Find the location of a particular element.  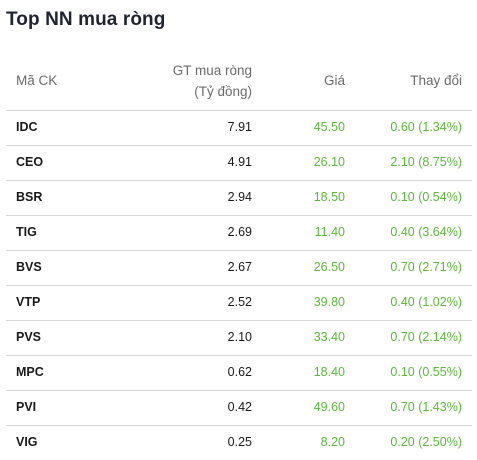

net-buy-value: 2.69 is located at coordinates (239, 232).